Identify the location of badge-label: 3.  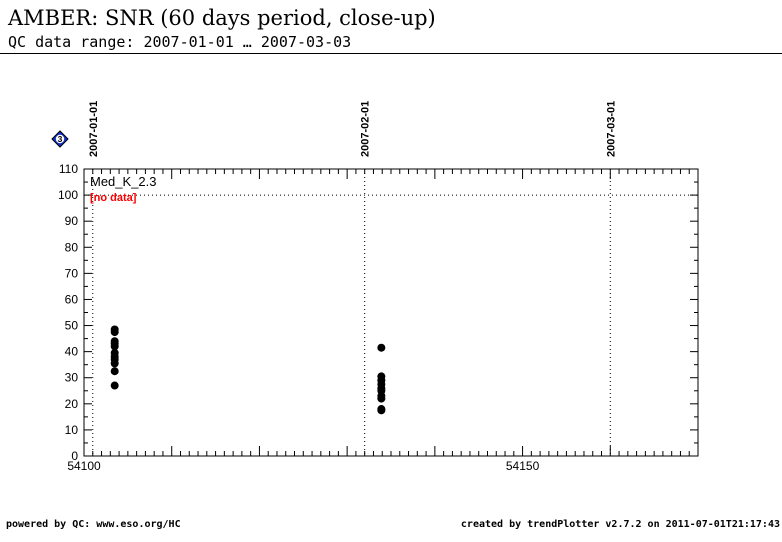
(60, 139).